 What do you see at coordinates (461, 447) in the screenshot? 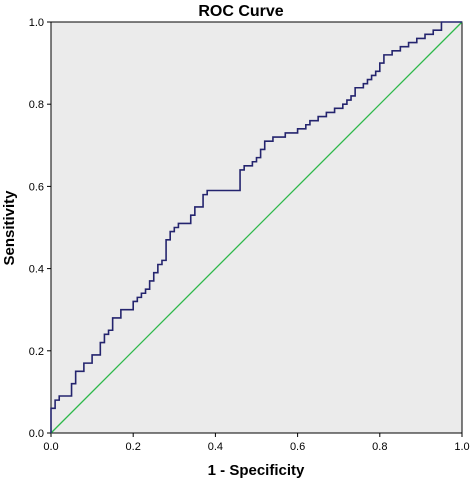
I see `x-tick-label: 1.0` at bounding box center [461, 447].